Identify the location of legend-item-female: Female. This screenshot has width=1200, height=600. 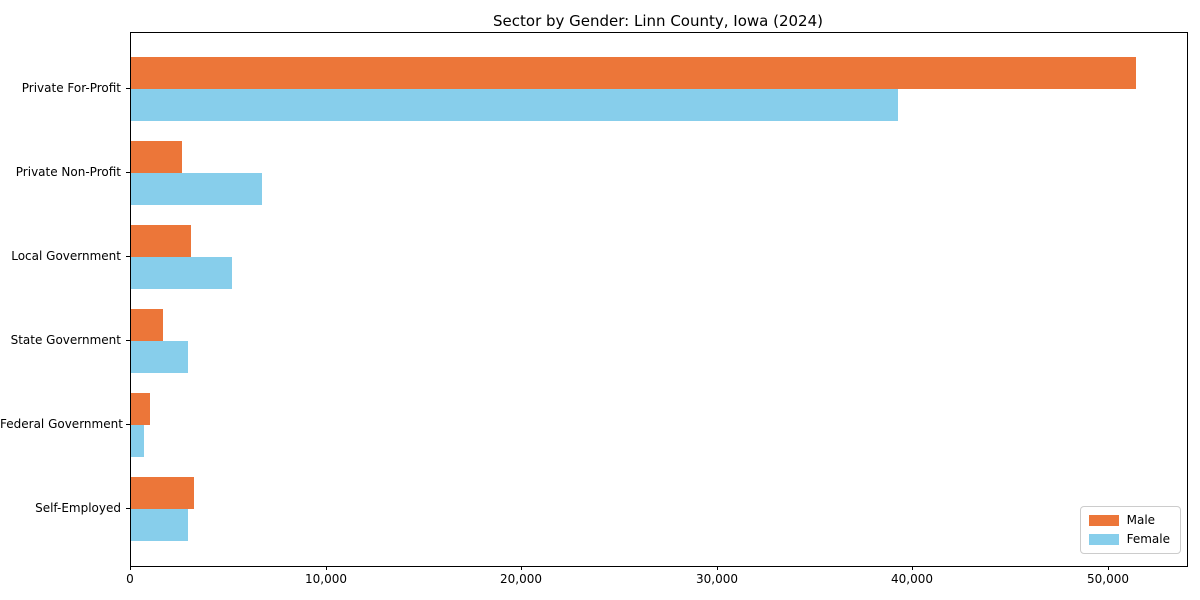
(1129, 539).